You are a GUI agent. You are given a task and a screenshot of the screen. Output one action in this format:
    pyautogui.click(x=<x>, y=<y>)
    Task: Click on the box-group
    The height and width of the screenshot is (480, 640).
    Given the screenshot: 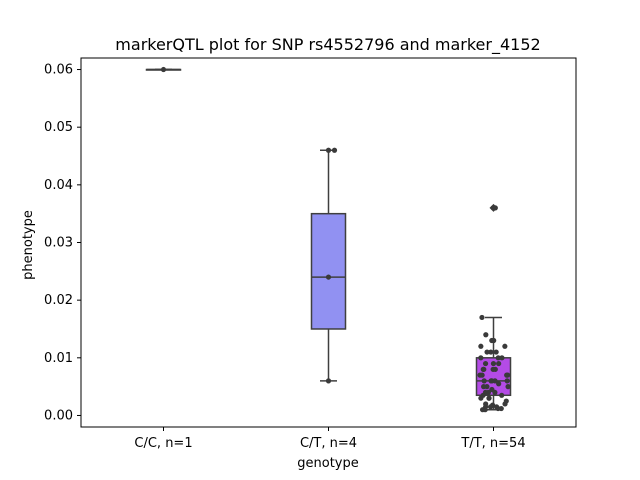 What is the action you would take?
    pyautogui.click(x=328, y=265)
    